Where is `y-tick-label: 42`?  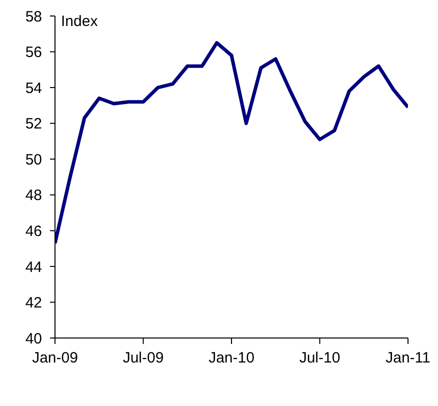
y-tick-label: 42 is located at coordinates (33, 303).